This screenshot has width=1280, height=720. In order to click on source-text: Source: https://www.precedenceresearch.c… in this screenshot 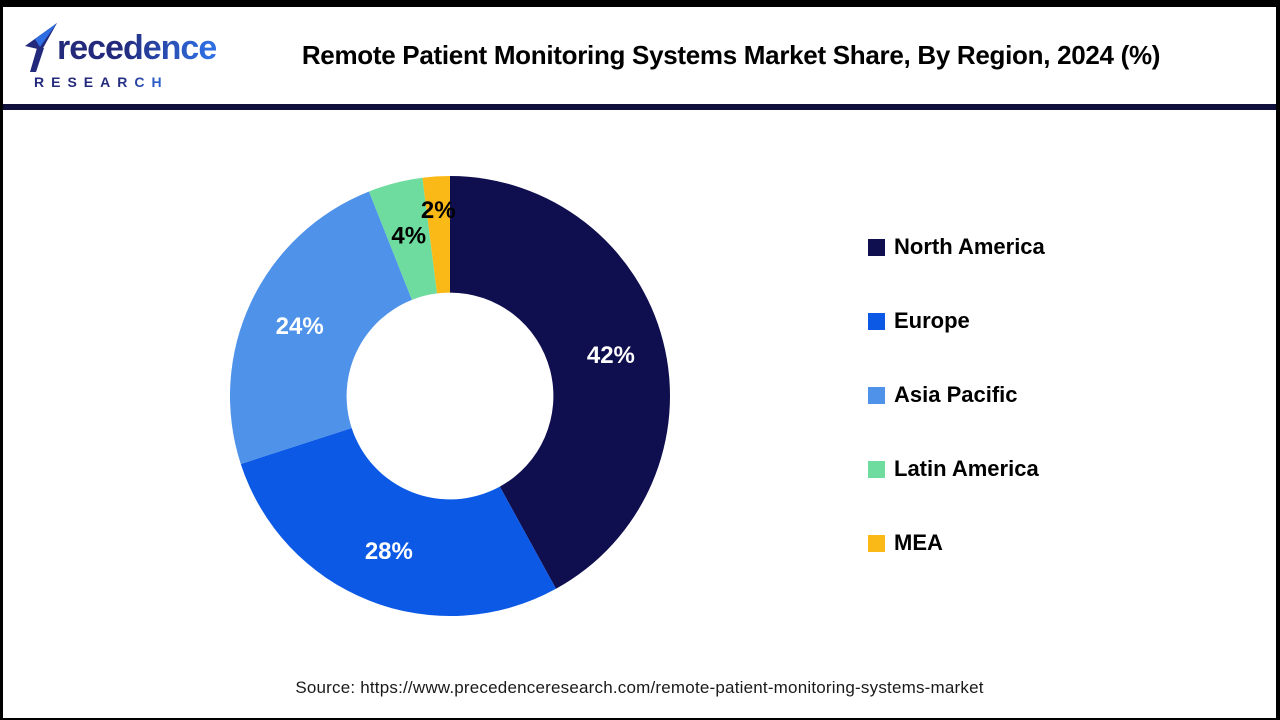, I will do `click(639, 687)`.